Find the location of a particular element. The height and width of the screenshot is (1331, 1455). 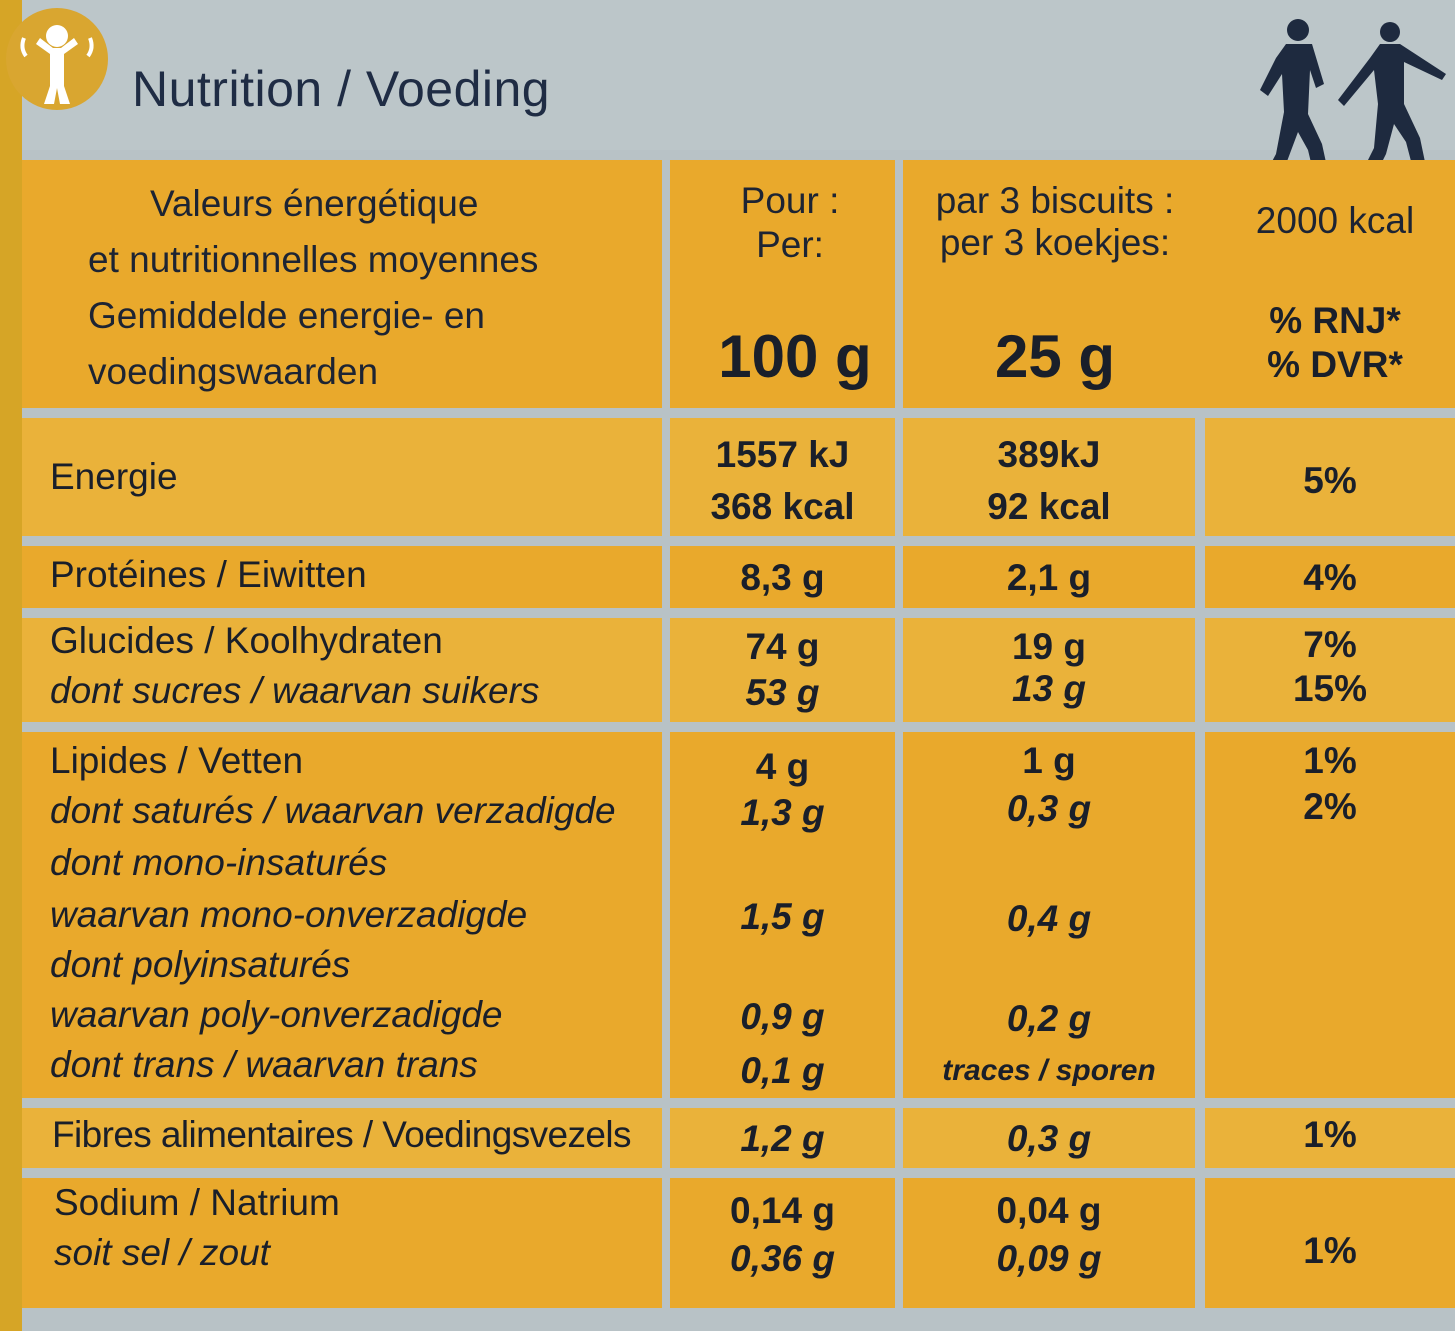

lipides-portion-cell is located at coordinates (1049, 915).